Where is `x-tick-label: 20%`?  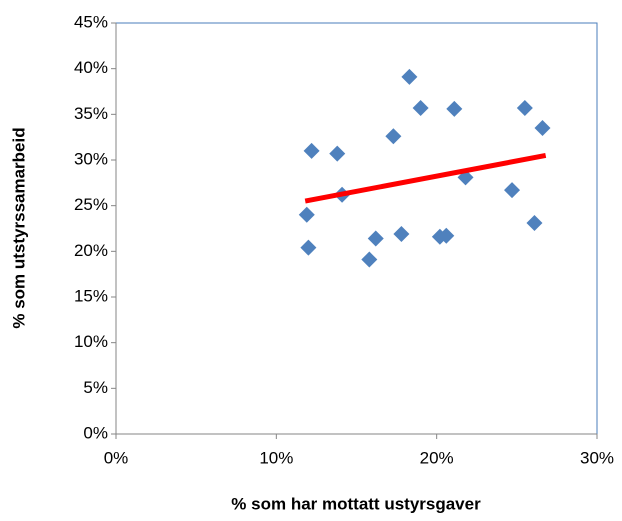
x-tick-label: 20% is located at coordinates (437, 457).